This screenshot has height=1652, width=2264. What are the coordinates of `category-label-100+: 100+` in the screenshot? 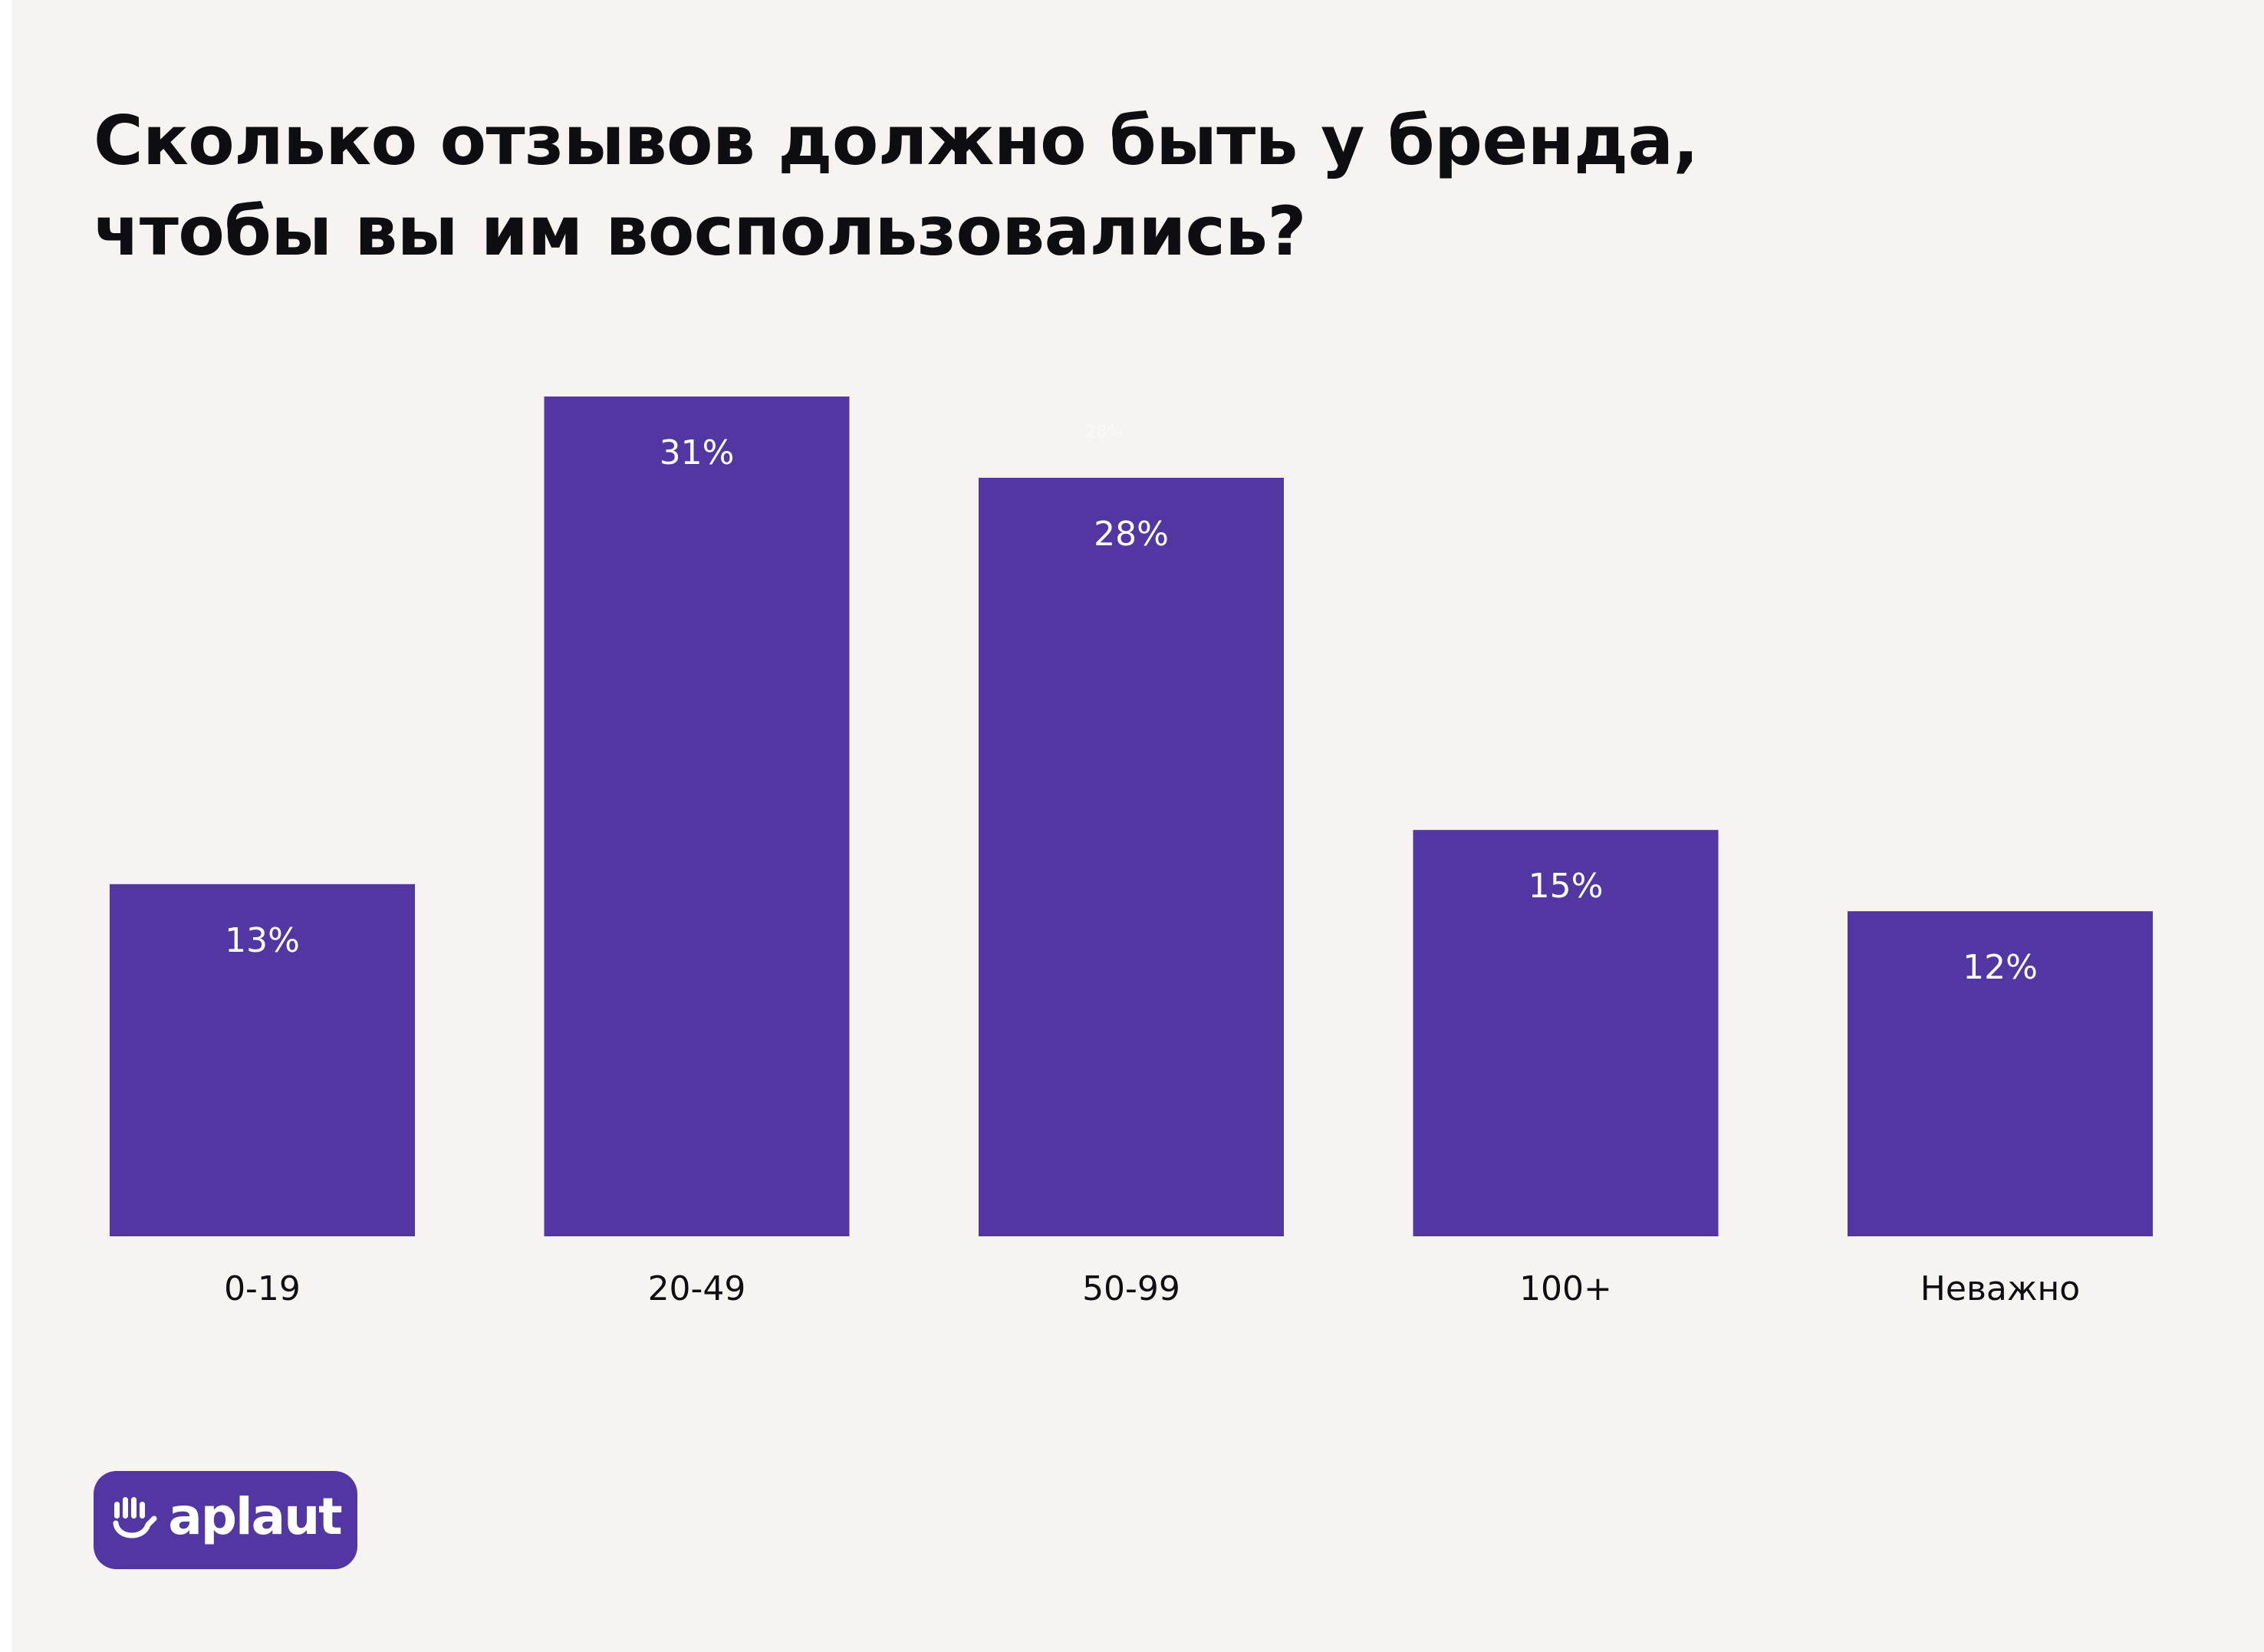 It's located at (1565, 1288).